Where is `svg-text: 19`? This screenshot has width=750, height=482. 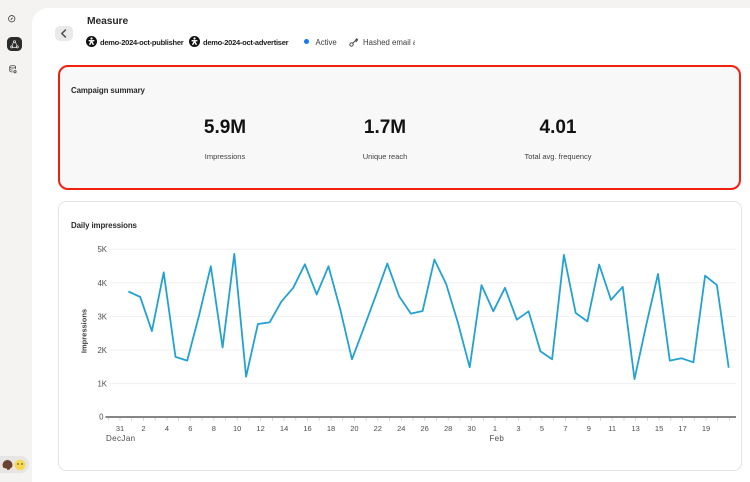
svg-text: 19 is located at coordinates (706, 428).